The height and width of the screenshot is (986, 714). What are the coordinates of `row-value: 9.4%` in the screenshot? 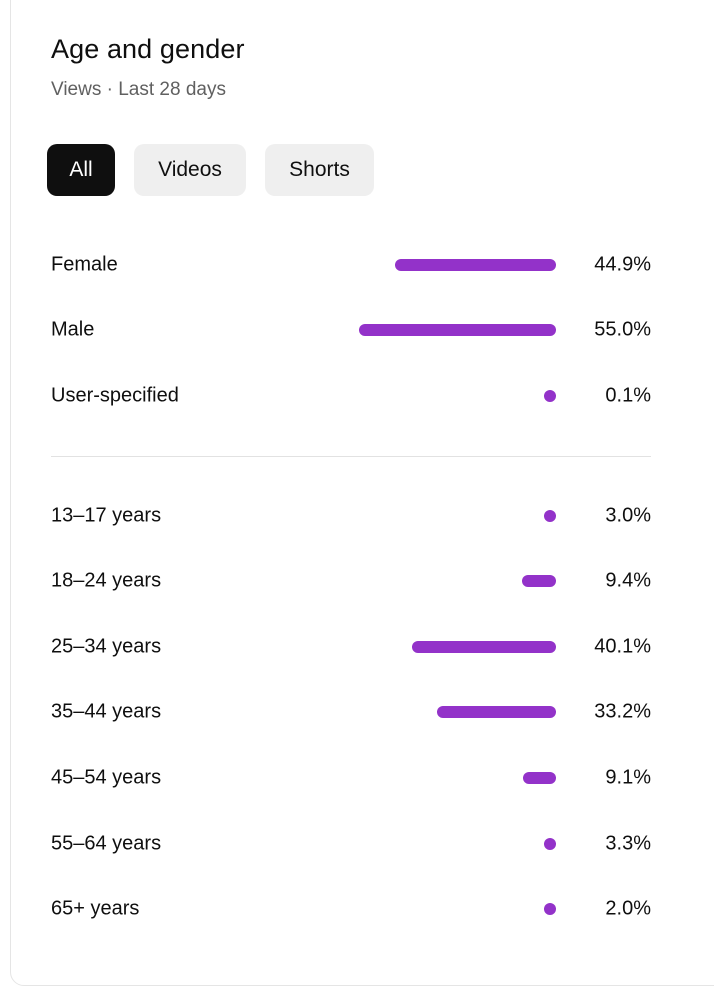 It's located at (628, 580).